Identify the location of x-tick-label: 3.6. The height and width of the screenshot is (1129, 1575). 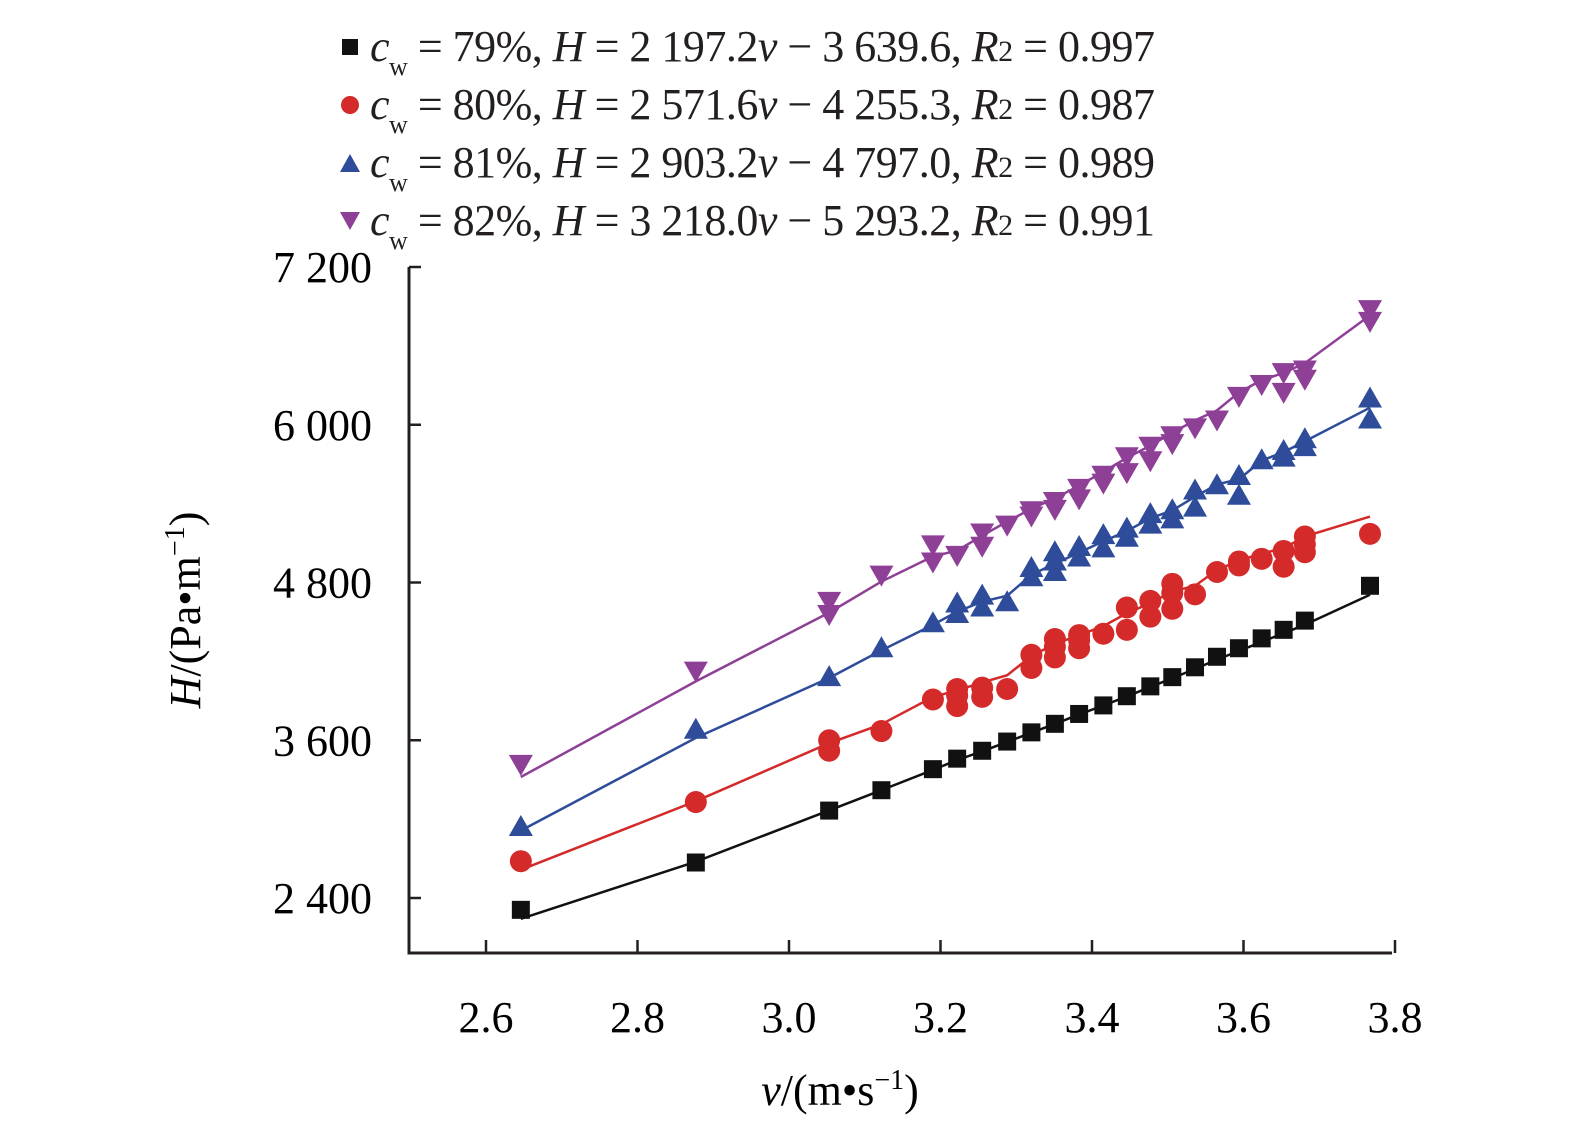
(1243, 1017).